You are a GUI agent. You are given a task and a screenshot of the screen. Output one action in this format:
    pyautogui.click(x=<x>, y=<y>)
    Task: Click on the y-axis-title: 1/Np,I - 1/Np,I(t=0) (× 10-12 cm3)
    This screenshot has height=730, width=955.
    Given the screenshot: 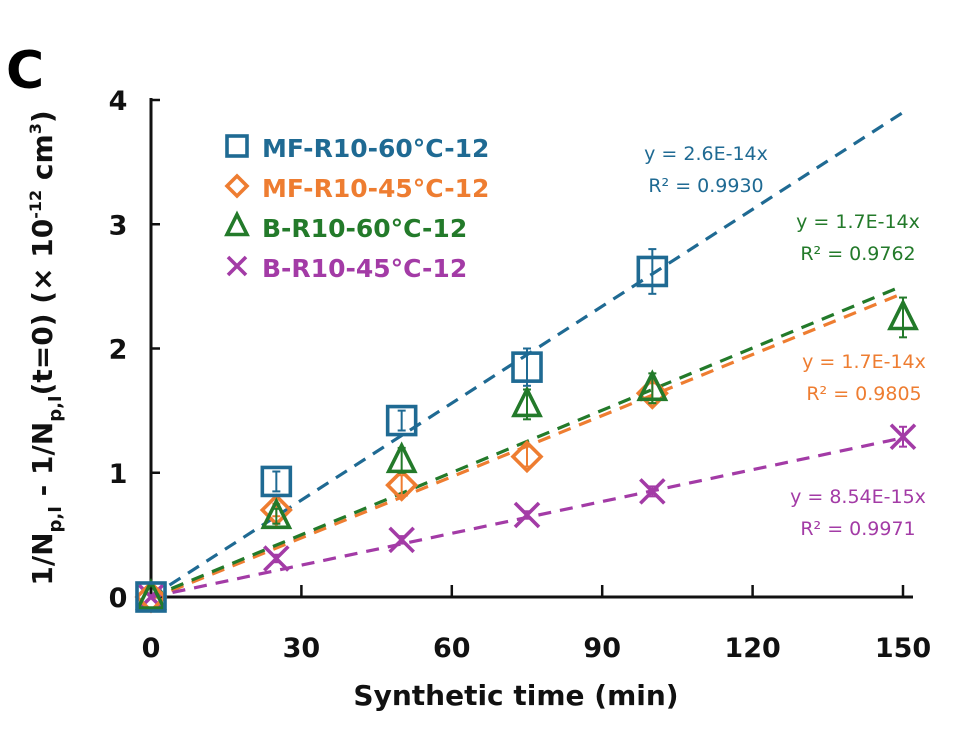 What is the action you would take?
    pyautogui.click(x=46, y=347)
    